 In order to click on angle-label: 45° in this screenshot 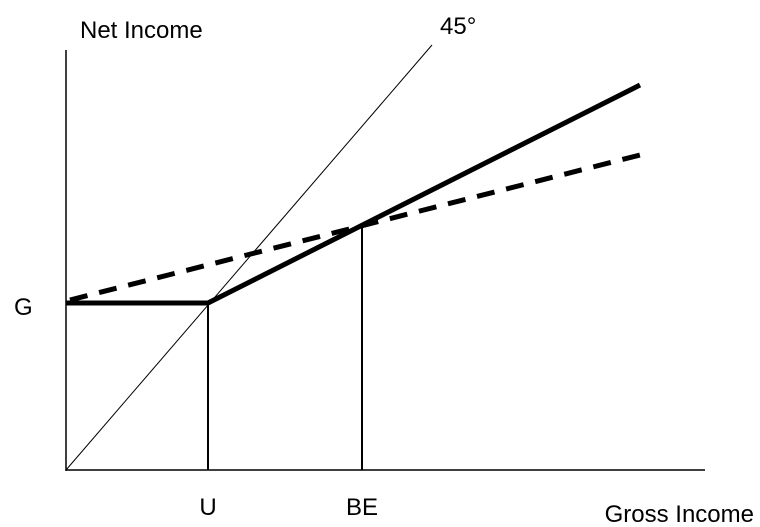, I will do `click(458, 26)`.